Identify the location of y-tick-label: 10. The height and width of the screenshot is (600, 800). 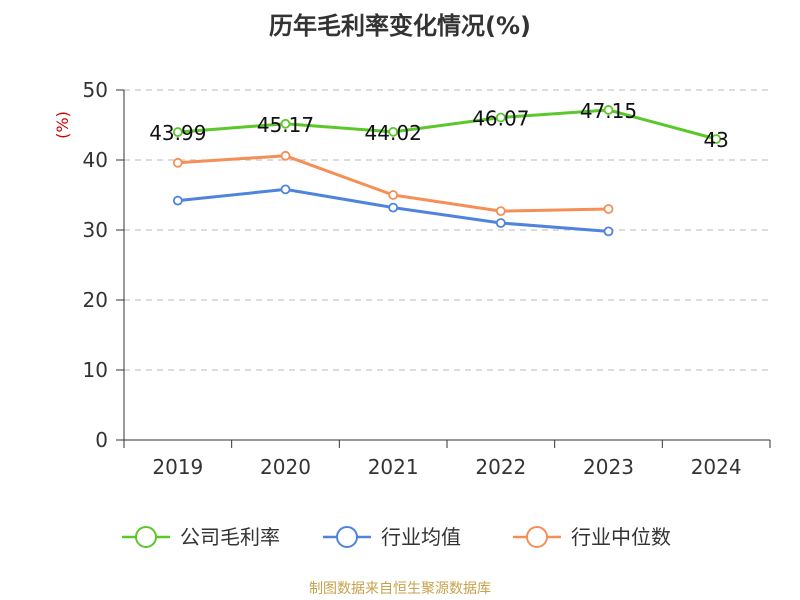
(95, 370).